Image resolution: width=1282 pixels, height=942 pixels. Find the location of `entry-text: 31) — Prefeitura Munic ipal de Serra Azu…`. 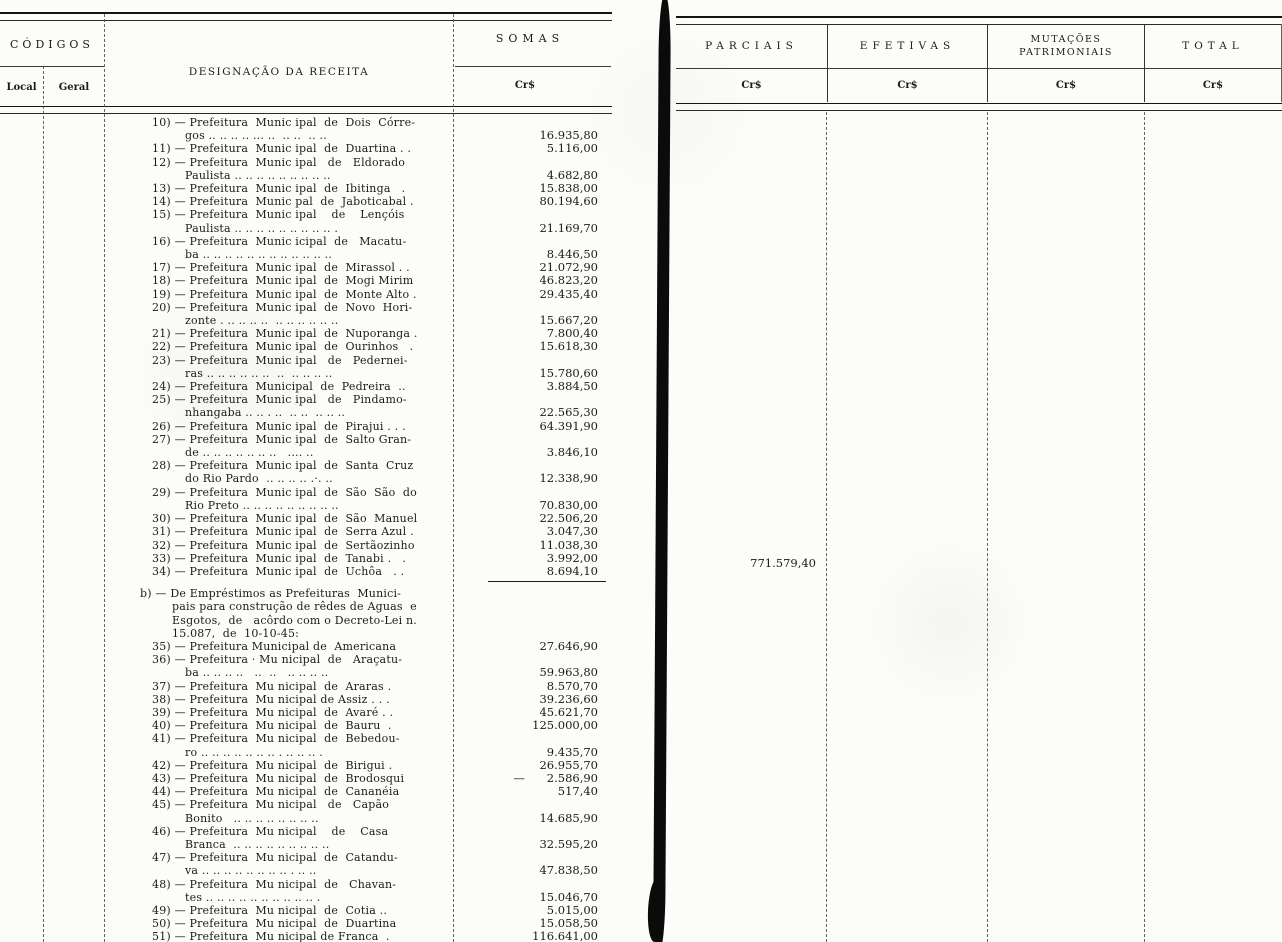

entry-text: 31) — Prefeitura Munic ipal de Serra Azu… is located at coordinates (278, 531).